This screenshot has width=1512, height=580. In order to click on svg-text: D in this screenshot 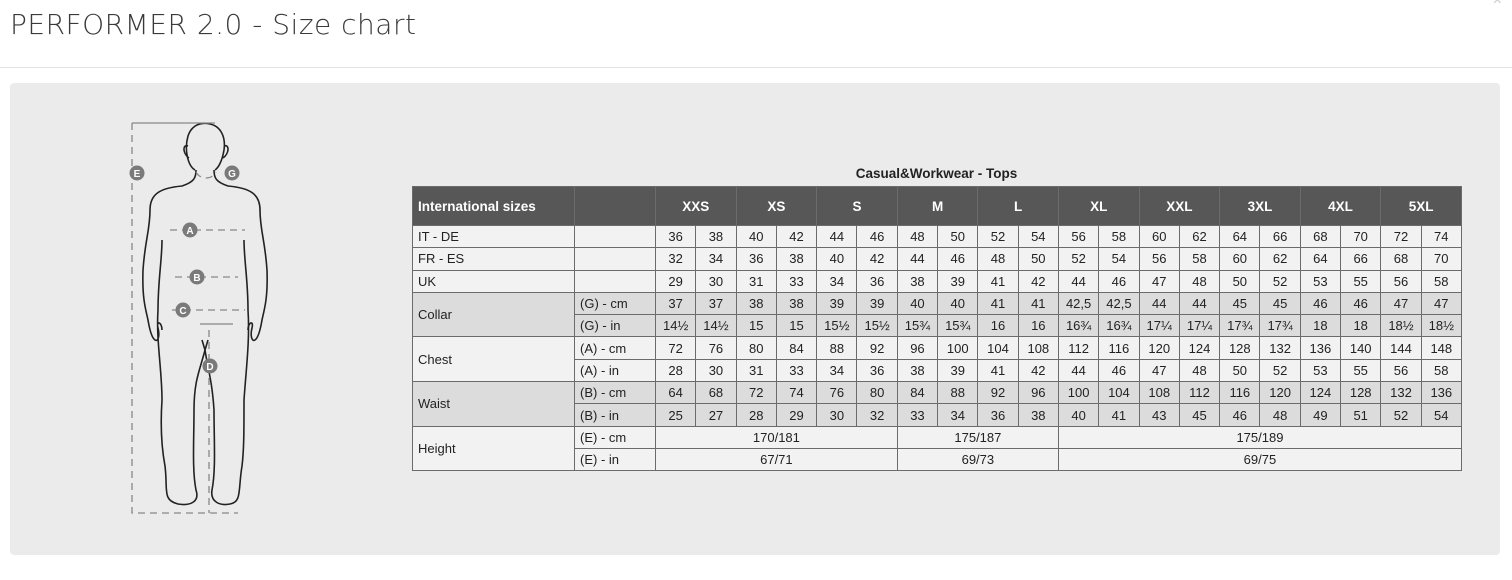, I will do `click(209, 367)`.